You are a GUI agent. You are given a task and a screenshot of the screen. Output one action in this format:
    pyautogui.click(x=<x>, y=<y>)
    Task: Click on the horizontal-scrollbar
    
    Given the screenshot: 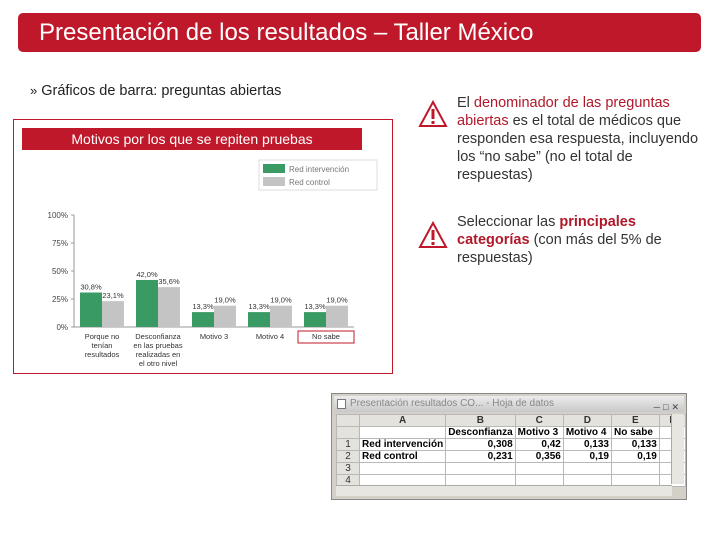 What is the action you would take?
    pyautogui.click(x=504, y=490)
    